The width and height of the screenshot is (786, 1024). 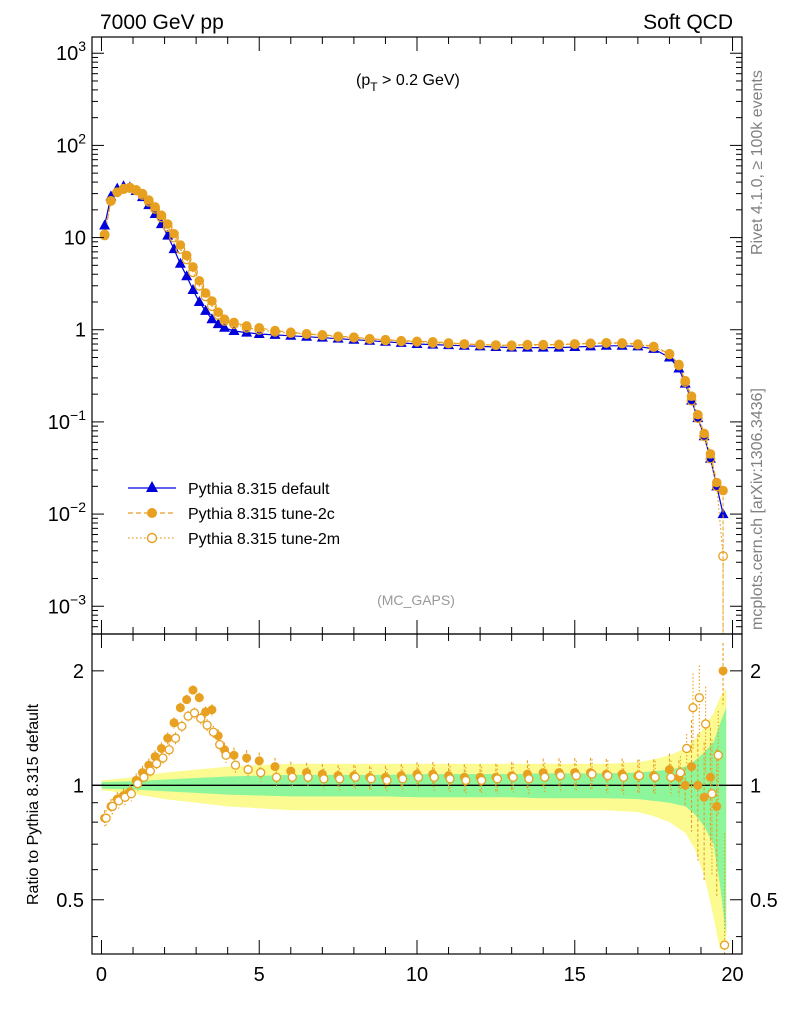 I want to click on legend-entry-default: Pythia 8.315 default, so click(x=229, y=489).